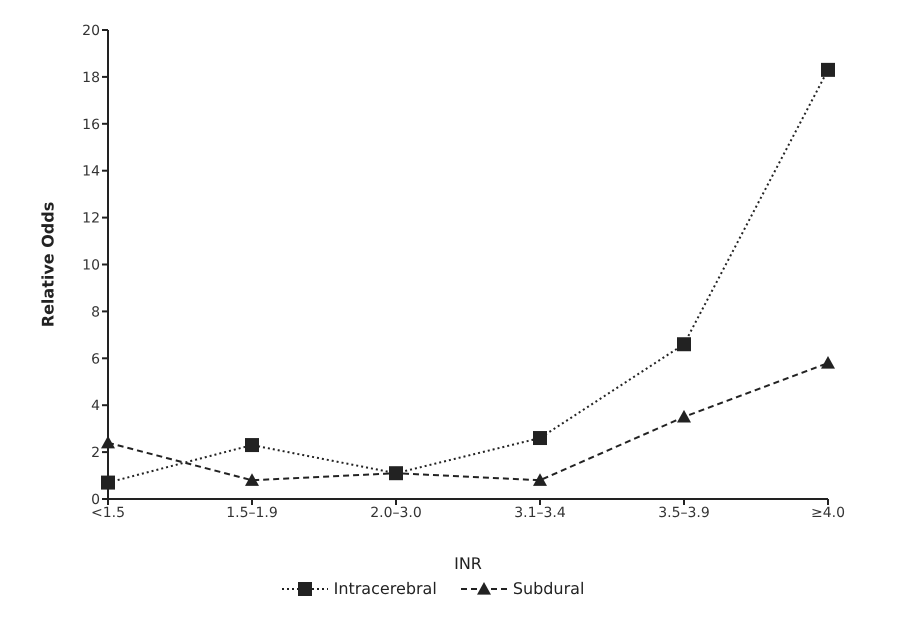 This screenshot has width=916, height=634. I want to click on x-tick-label: ≥4.0, so click(828, 512).